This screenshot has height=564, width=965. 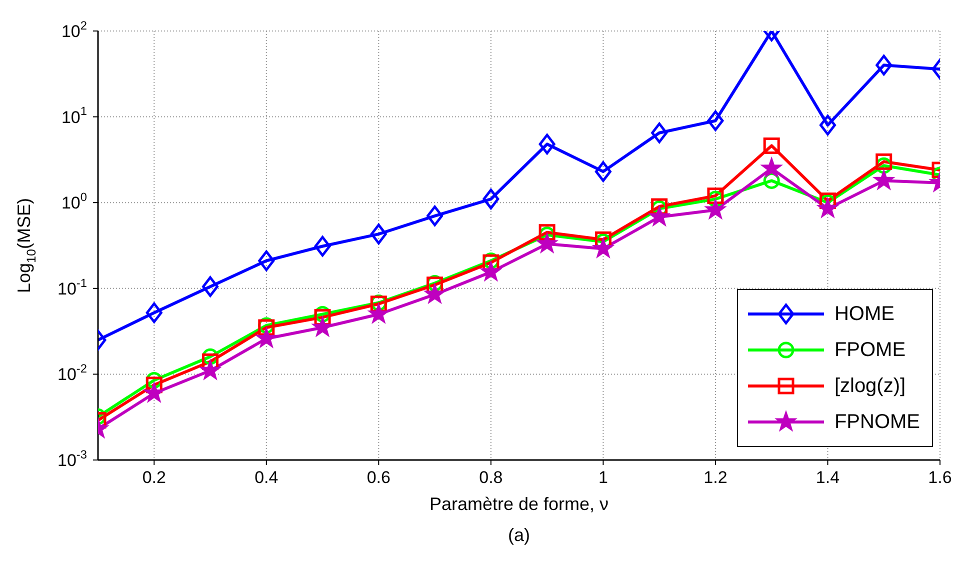 What do you see at coordinates (74, 201) in the screenshot?
I see `y-tick-label: 10$^{0}$` at bounding box center [74, 201].